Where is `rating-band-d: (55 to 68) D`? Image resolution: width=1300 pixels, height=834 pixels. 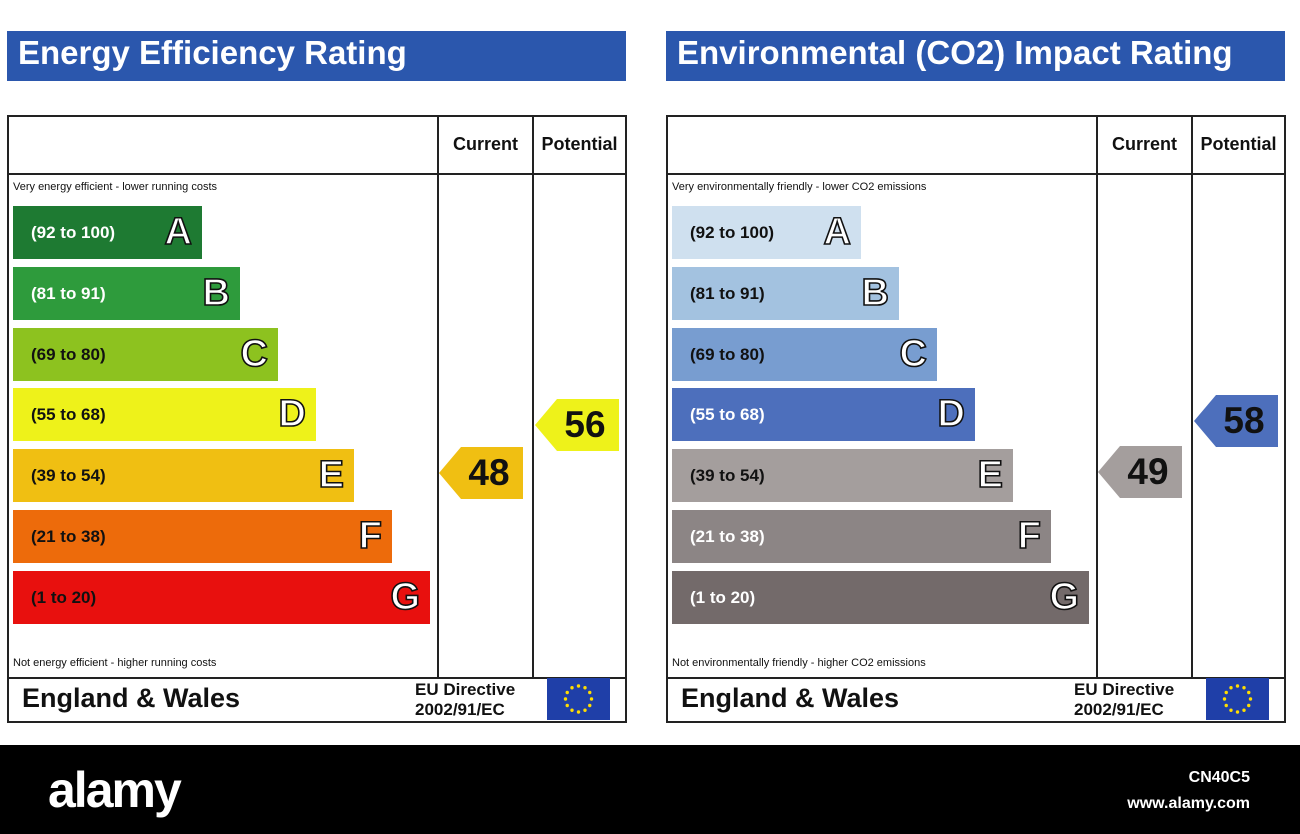
rating-band-d: (55 to 68) D is located at coordinates (164, 415).